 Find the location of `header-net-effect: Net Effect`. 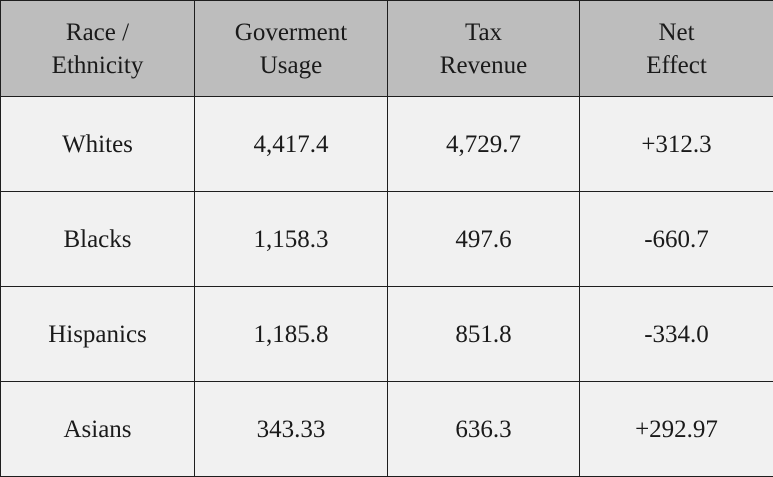

header-net-effect: Net Effect is located at coordinates (676, 49).